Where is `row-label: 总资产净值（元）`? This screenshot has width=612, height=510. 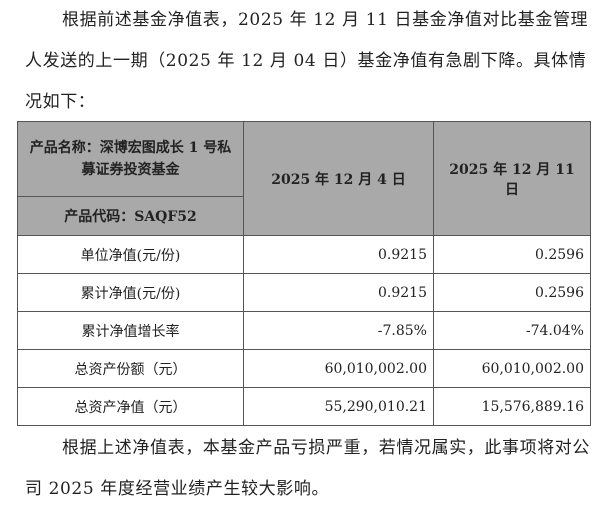
row-label: 总资产净值（元） is located at coordinates (130, 406).